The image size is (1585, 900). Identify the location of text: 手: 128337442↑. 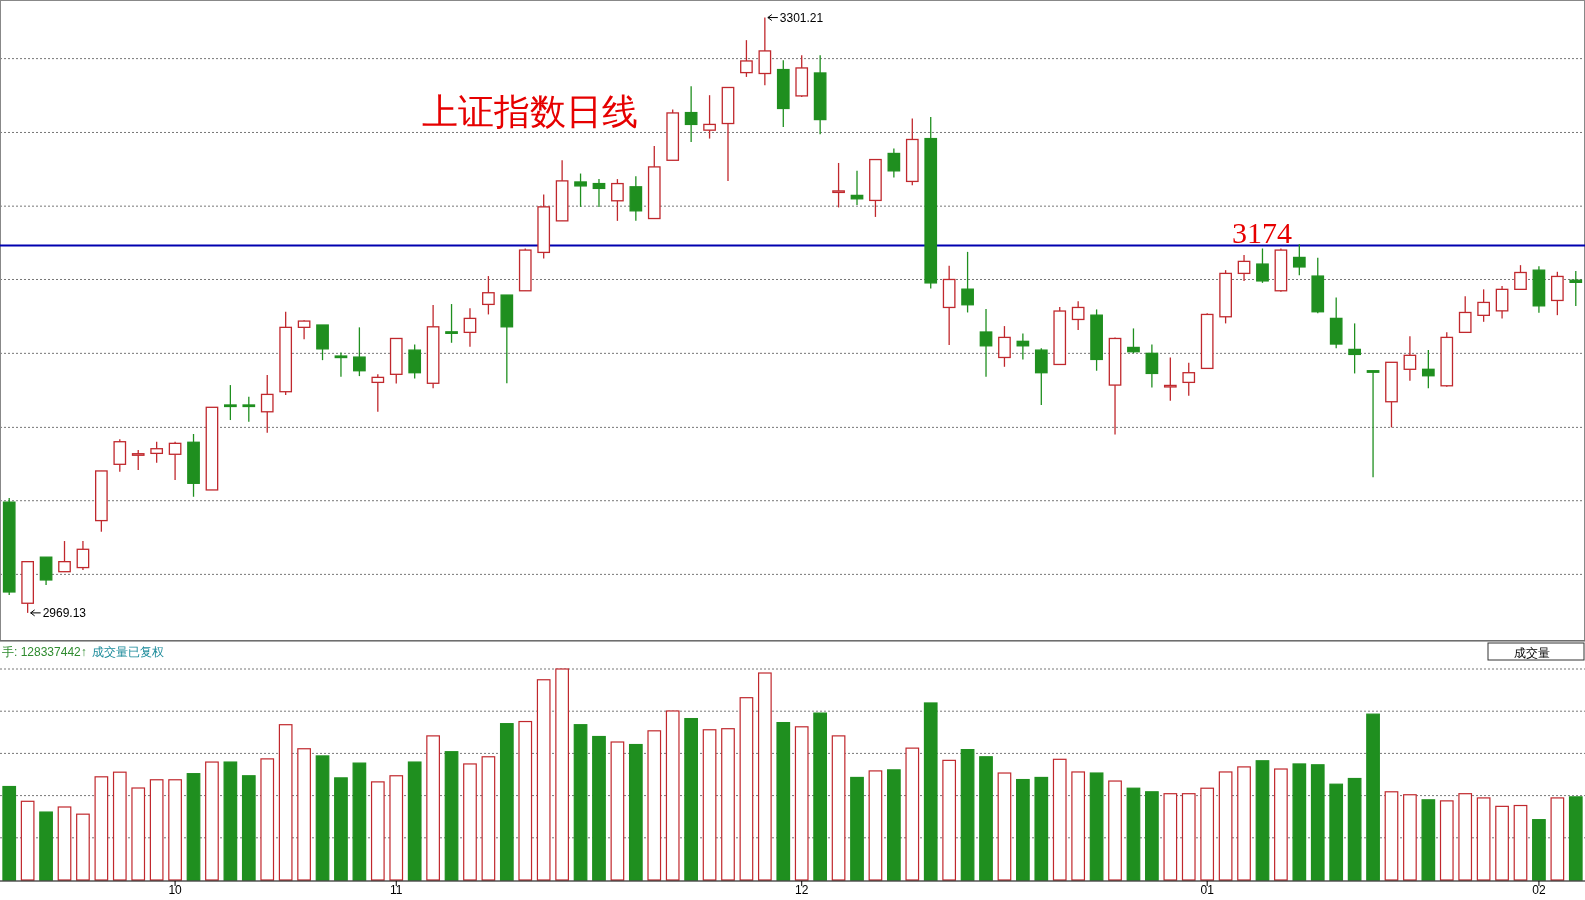
(44, 652).